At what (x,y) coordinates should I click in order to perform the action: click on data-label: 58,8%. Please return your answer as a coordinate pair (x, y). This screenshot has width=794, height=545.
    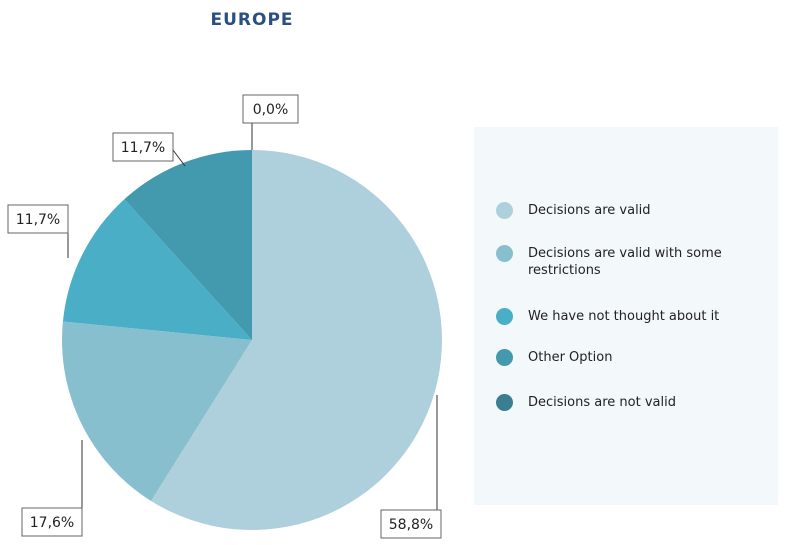
    Looking at the image, I should click on (411, 525).